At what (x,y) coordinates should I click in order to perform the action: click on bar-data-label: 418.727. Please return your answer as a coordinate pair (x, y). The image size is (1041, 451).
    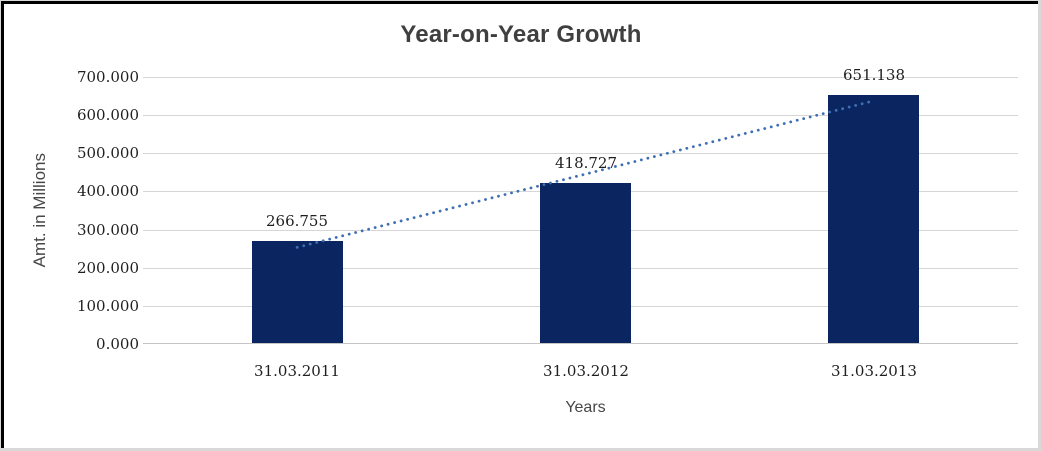
    Looking at the image, I should click on (586, 163).